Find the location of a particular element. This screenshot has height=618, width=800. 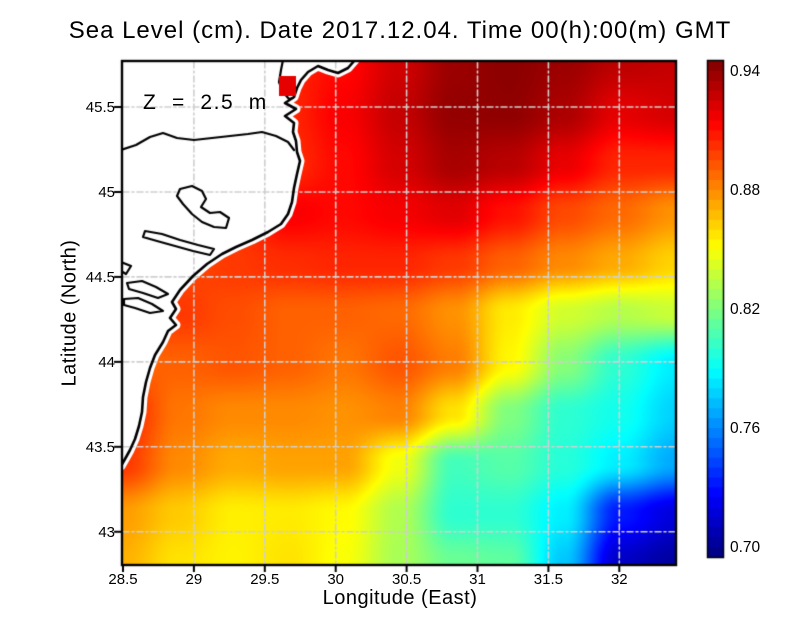

x-tick-label-32: 32 is located at coordinates (619, 579).